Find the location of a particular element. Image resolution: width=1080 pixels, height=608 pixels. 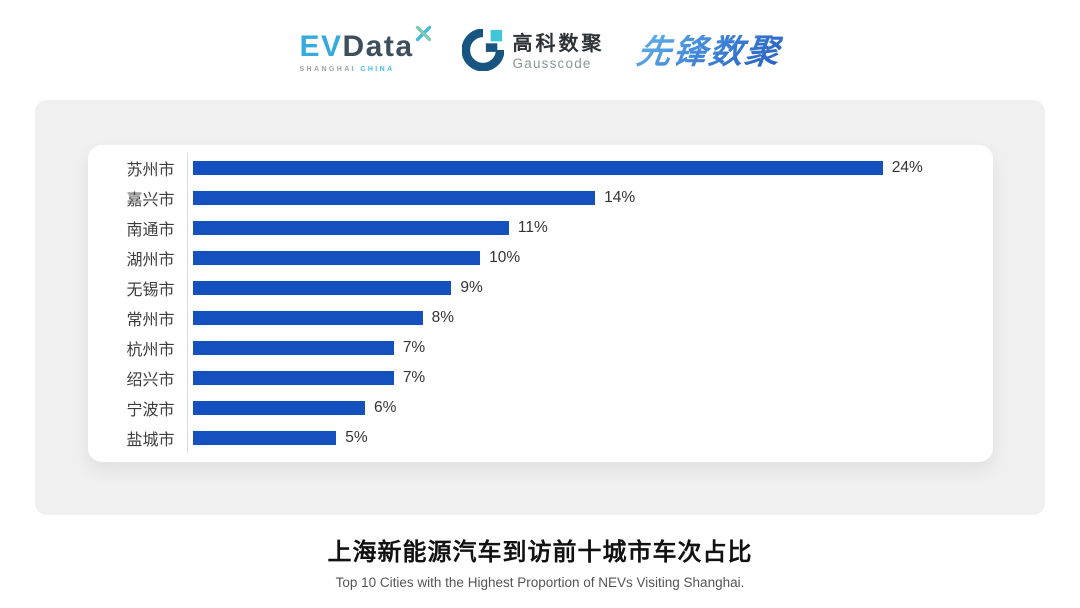

xianfeng-shuju-wordmark: 先锋数聚 is located at coordinates (708, 52).